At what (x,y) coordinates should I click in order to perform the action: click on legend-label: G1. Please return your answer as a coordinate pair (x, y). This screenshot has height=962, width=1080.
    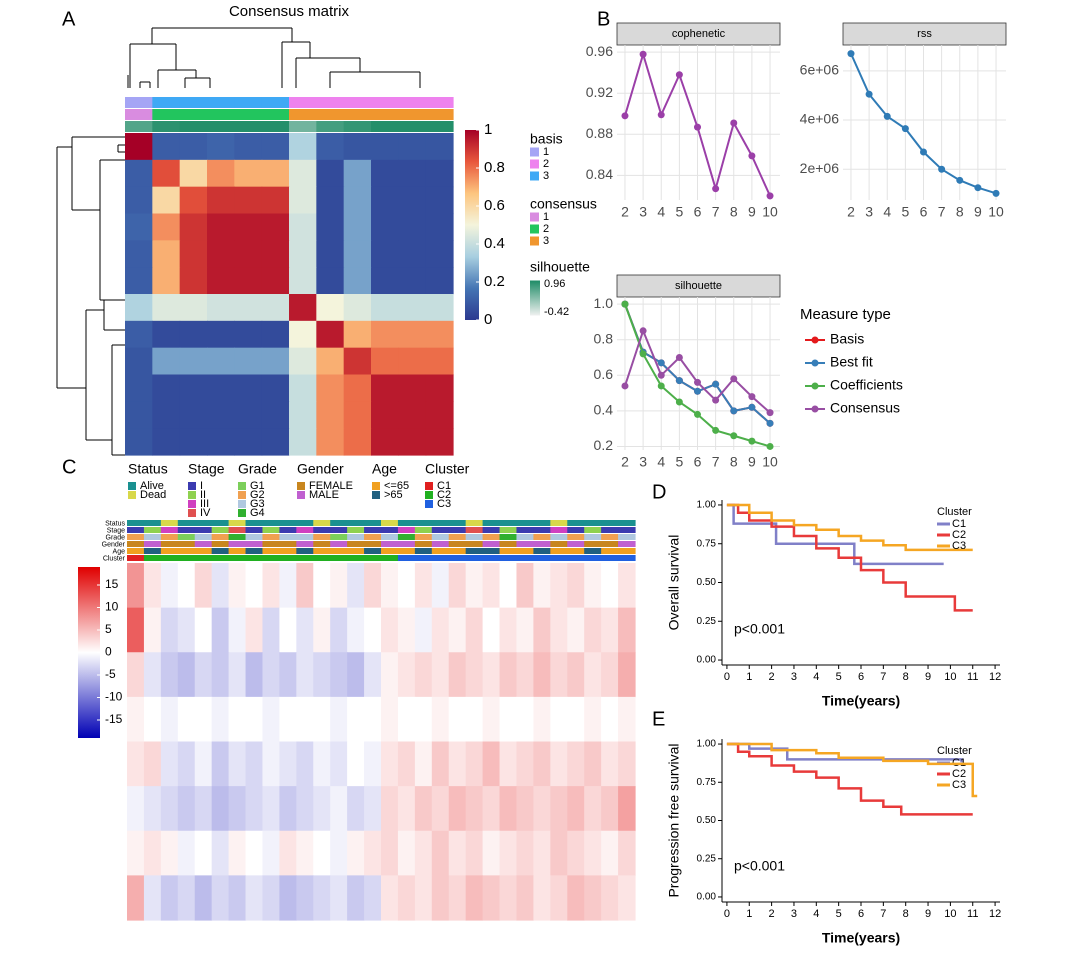
    Looking at the image, I should click on (257, 486).